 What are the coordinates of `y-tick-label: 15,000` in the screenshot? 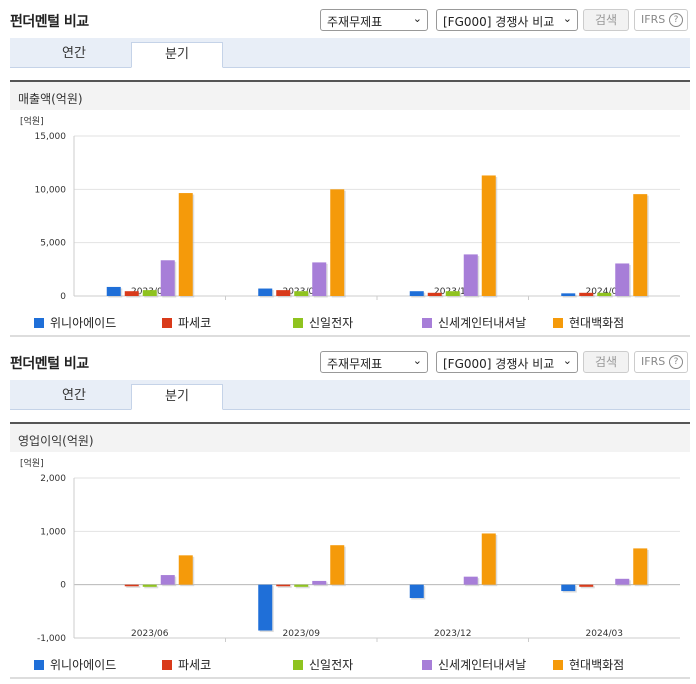 It's located at (51, 137).